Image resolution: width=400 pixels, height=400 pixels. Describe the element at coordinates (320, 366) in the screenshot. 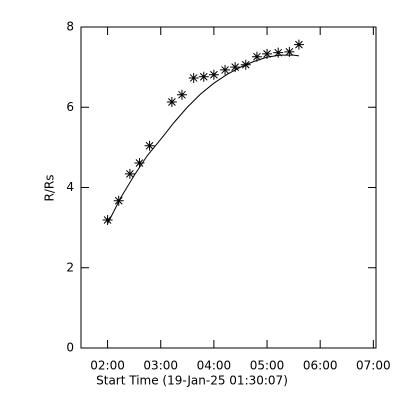

I see `x-tick-label: 06:00` at that location.